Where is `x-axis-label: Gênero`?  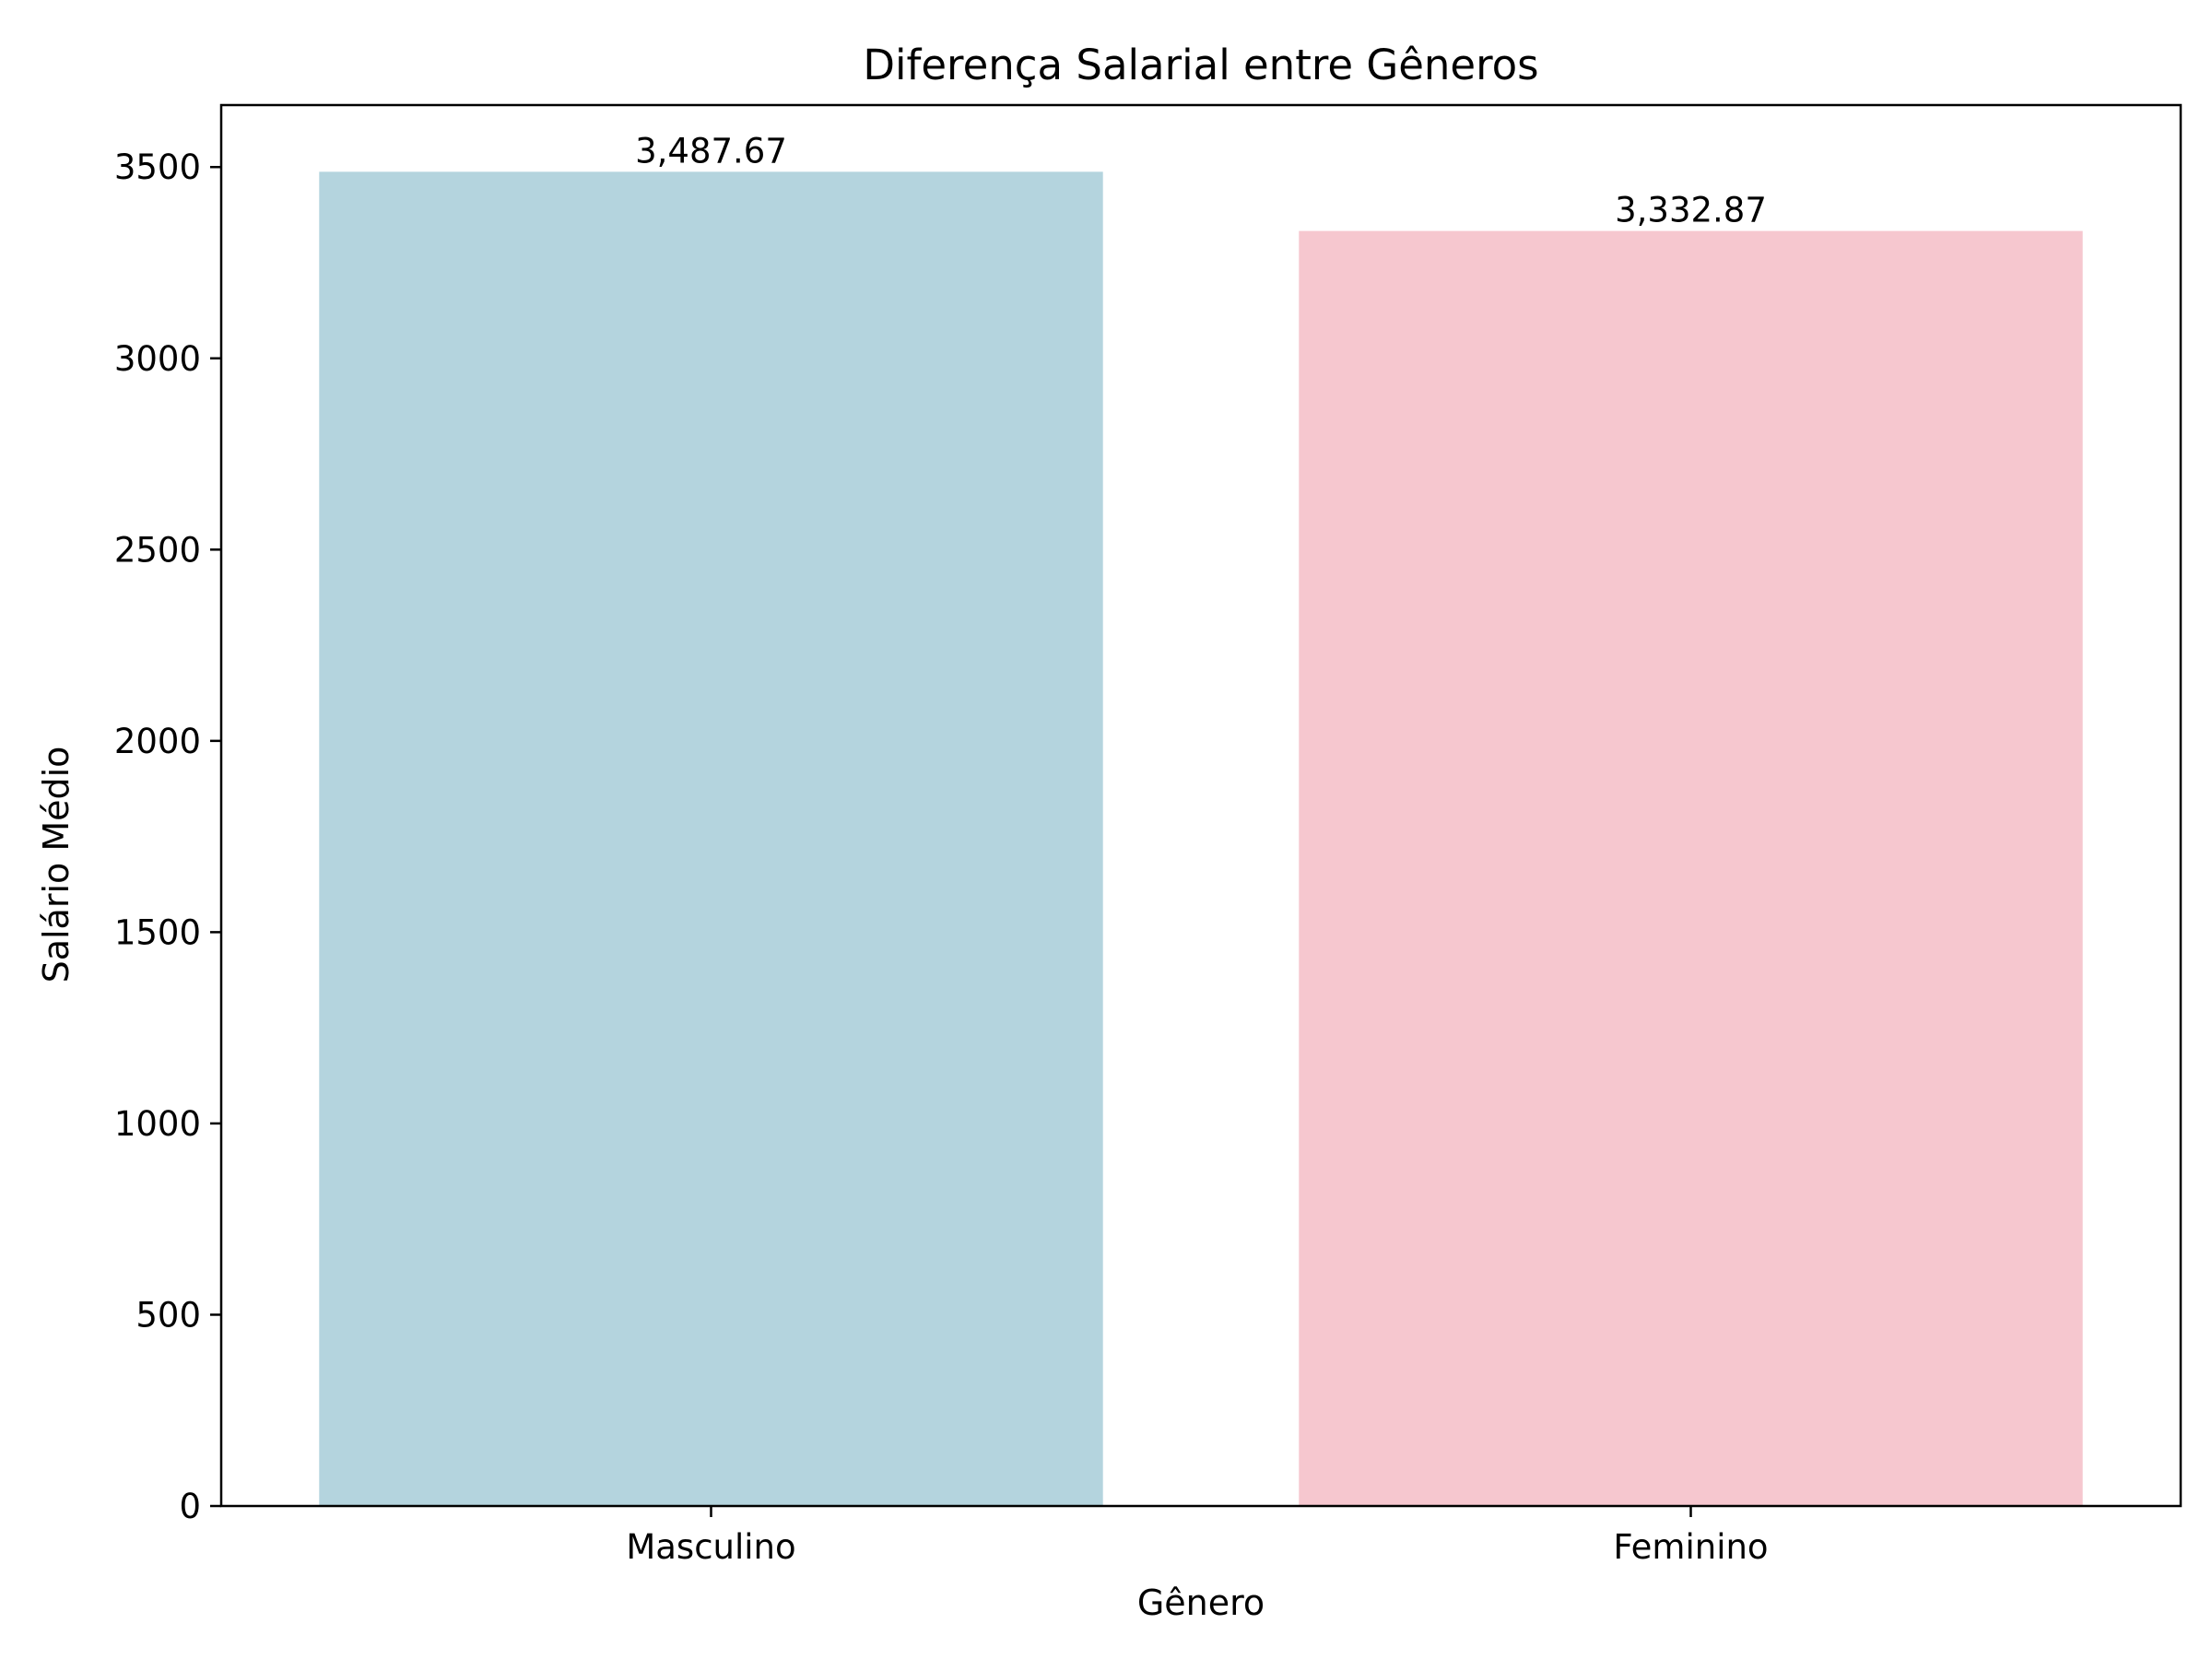 x-axis-label: Gênero is located at coordinates (1201, 1603).